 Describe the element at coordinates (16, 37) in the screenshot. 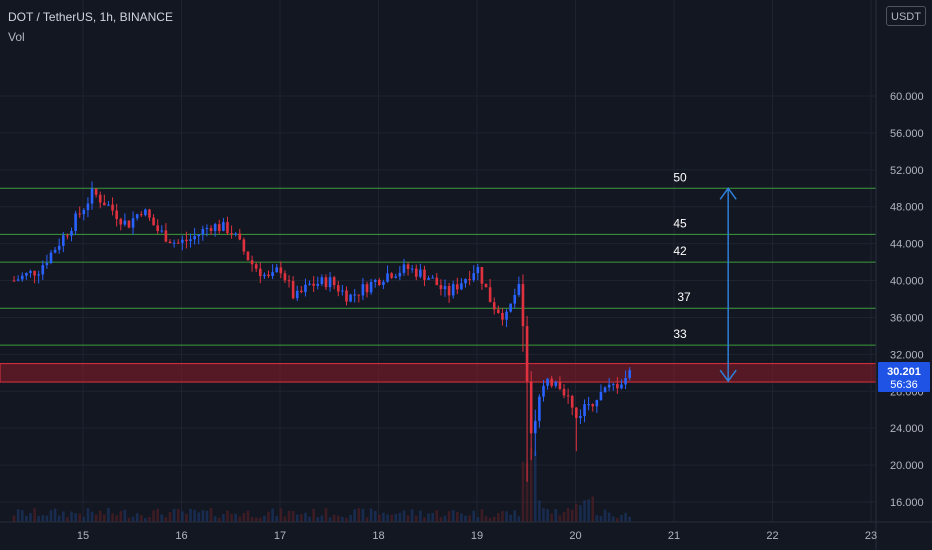

I see `volume-indicator-label: Vol` at that location.